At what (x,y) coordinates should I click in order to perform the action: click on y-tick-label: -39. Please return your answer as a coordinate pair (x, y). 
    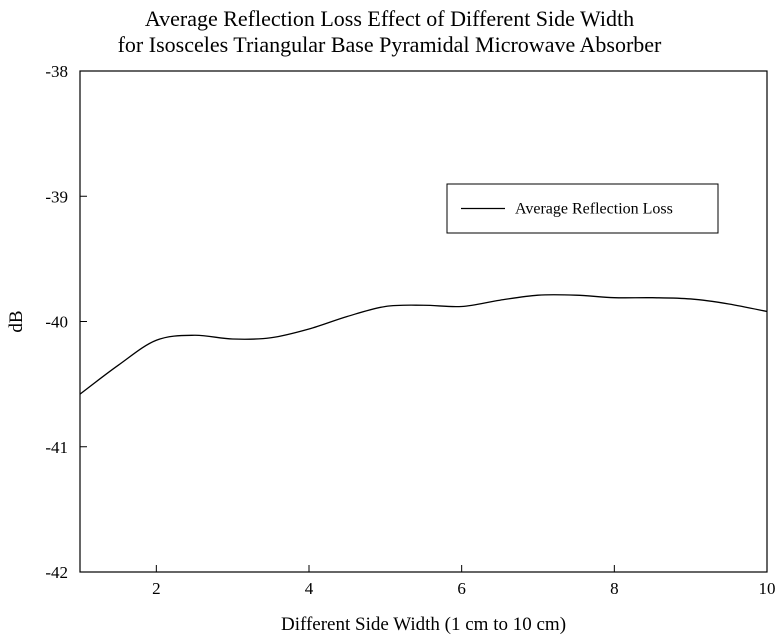
    Looking at the image, I should click on (56, 196).